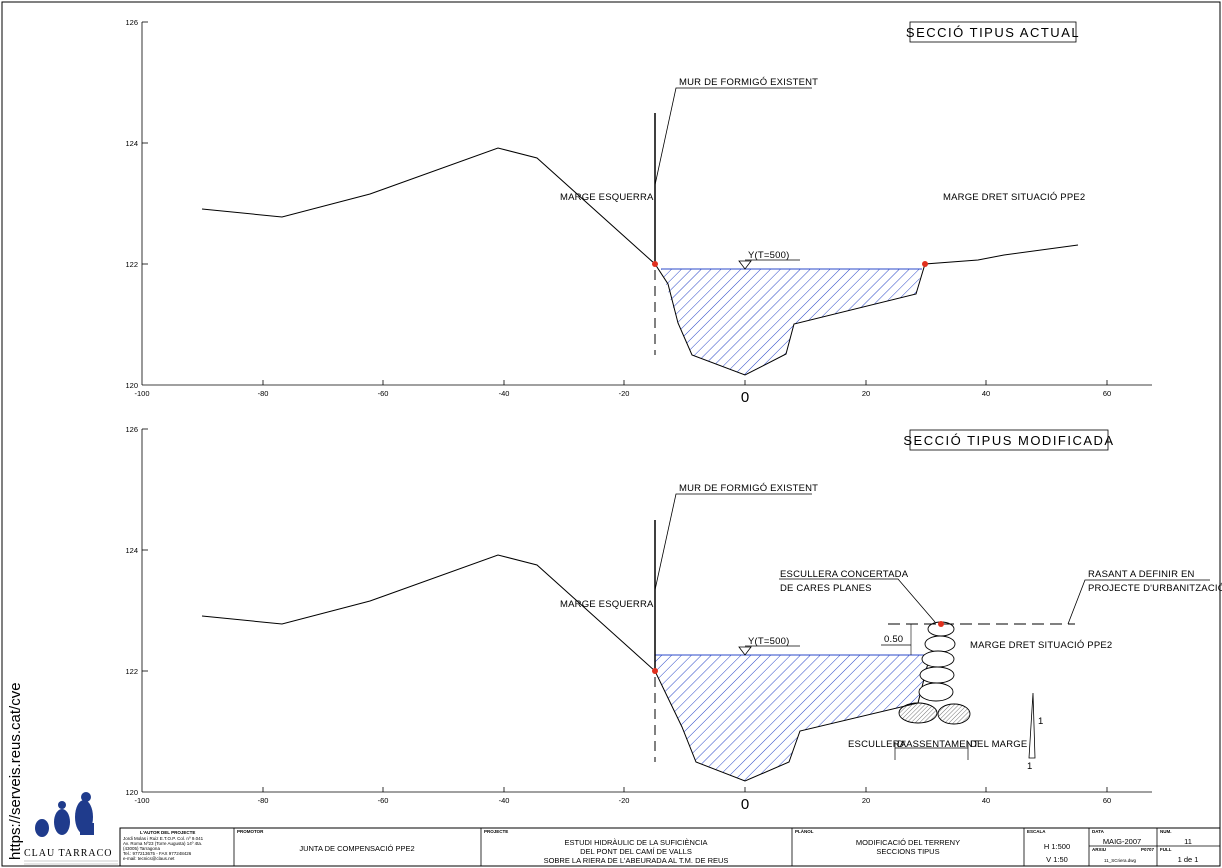 This screenshot has width=1222, height=868. Describe the element at coordinates (1099, 849) in the screenshot. I see `arxiu-head: ARXIU` at that location.